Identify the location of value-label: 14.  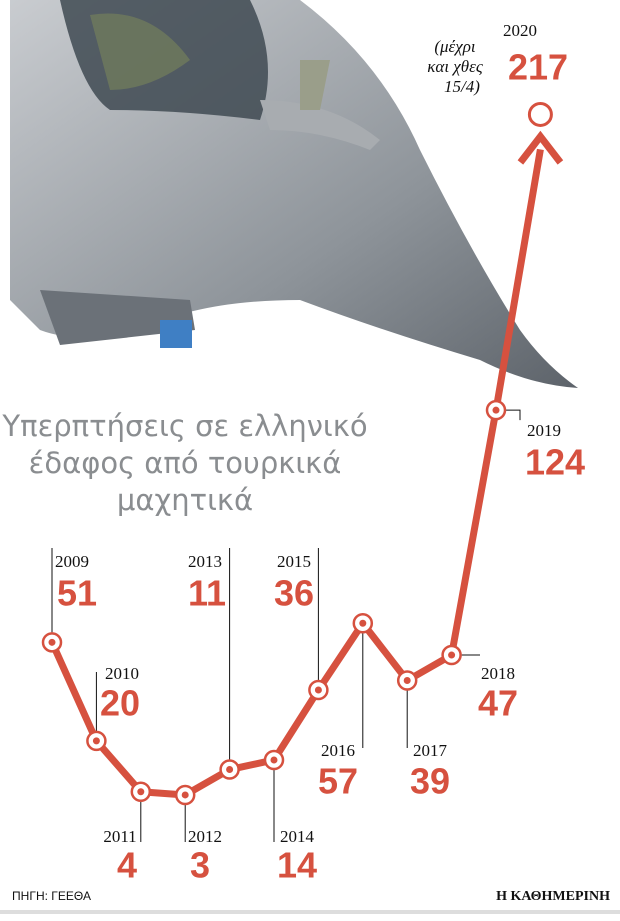
(297, 865).